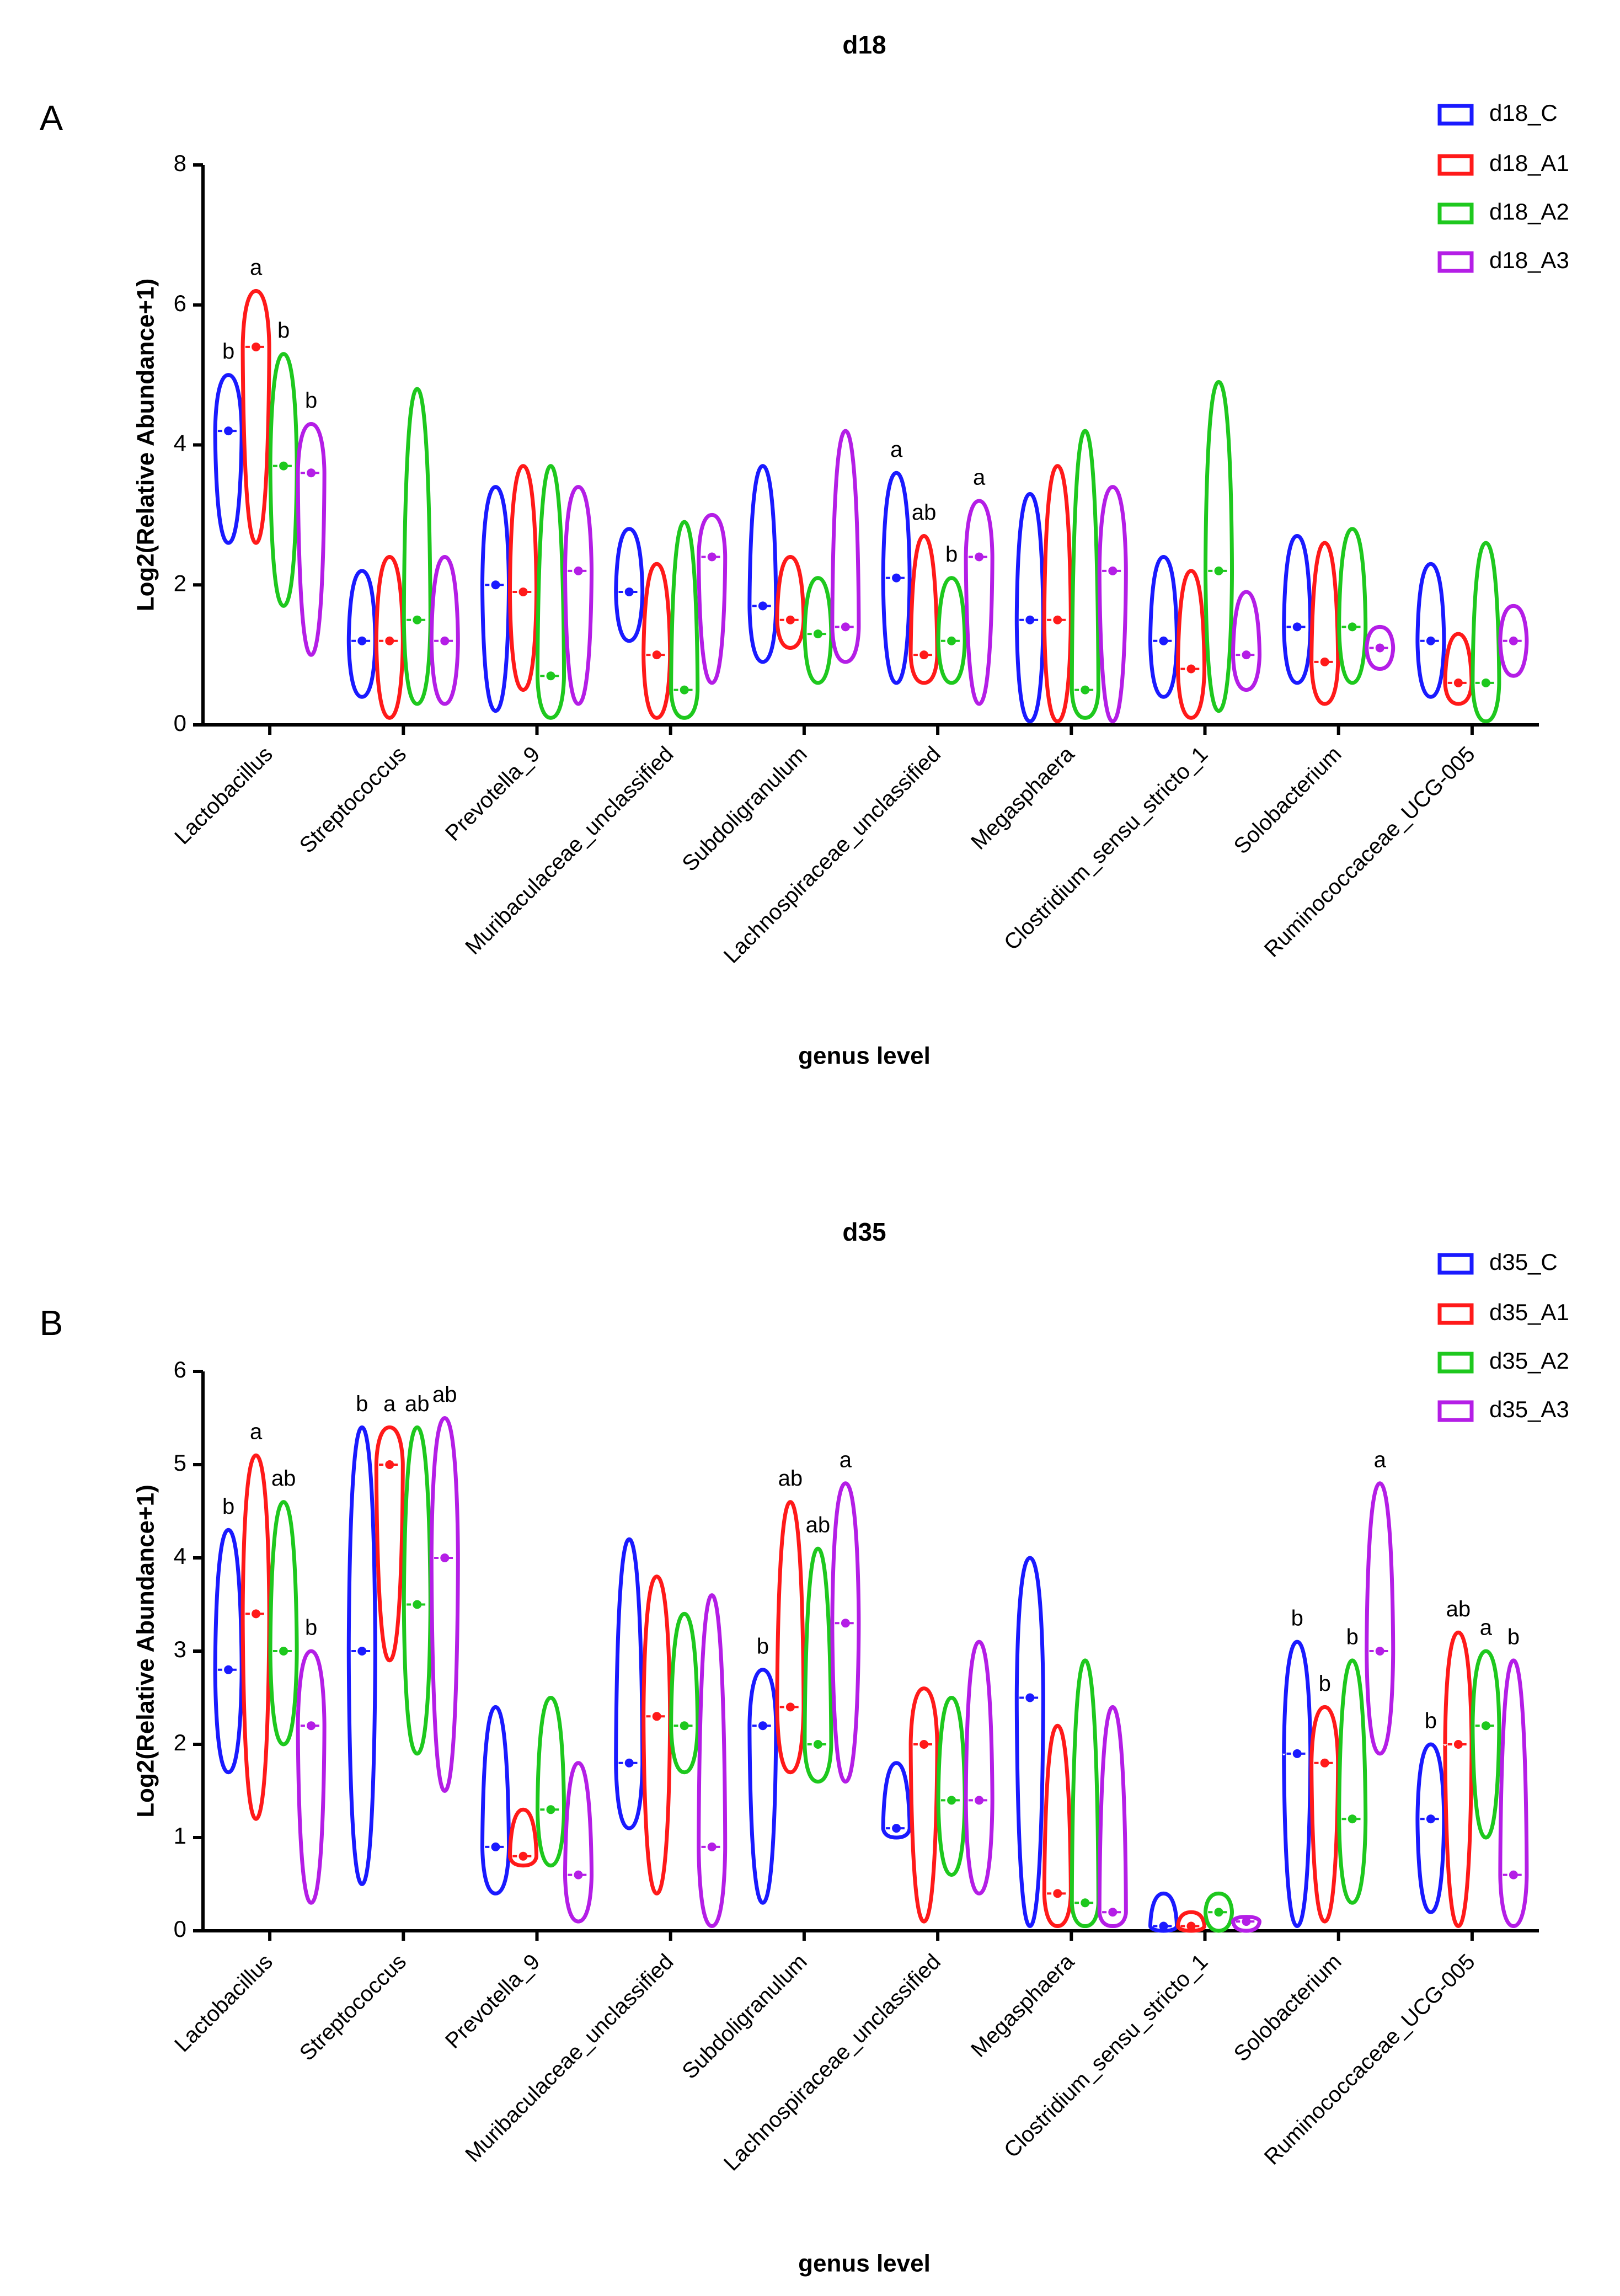 The image size is (1620, 2296). I want to click on panel-label: B, so click(51, 1323).